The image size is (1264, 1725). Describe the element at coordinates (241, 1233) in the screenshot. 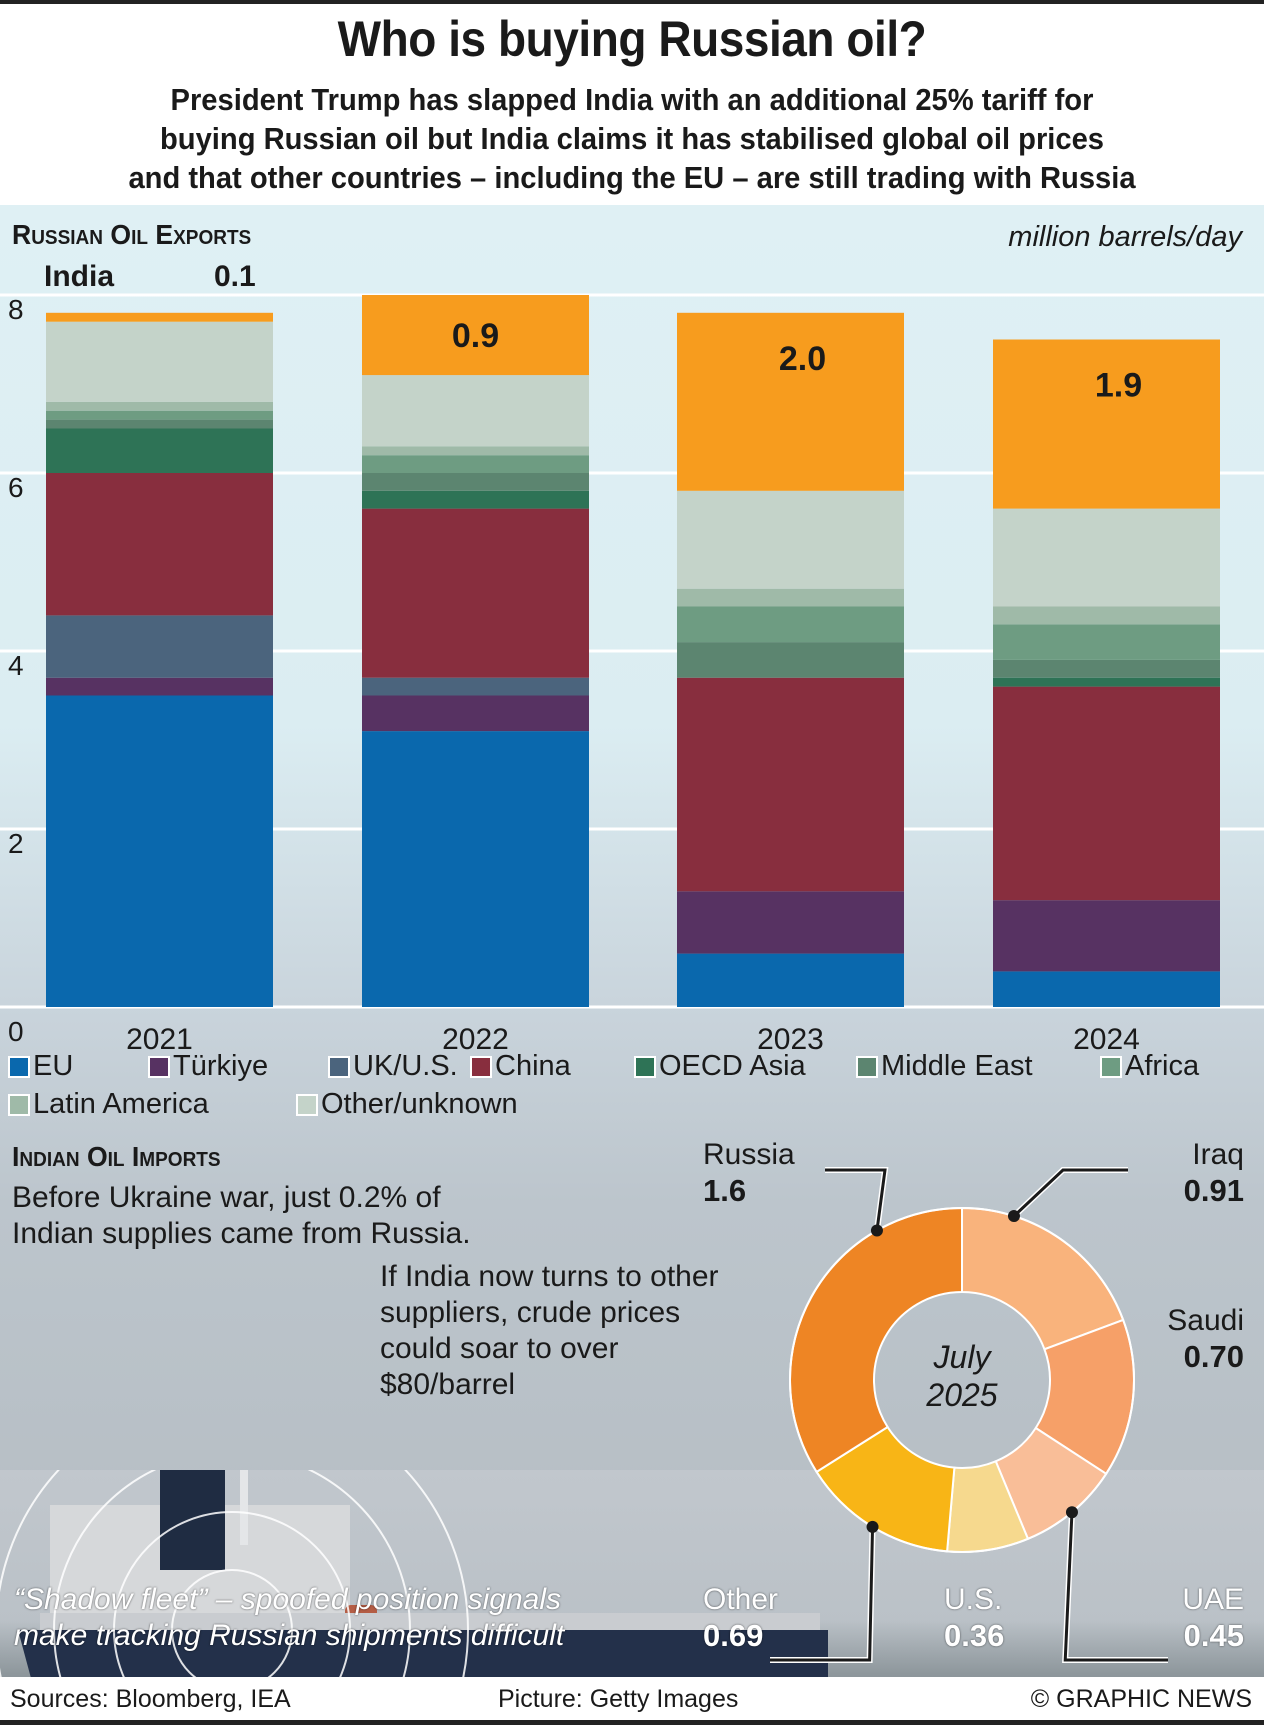

I see `intro-line: Indian supplies came from Russia.` at that location.